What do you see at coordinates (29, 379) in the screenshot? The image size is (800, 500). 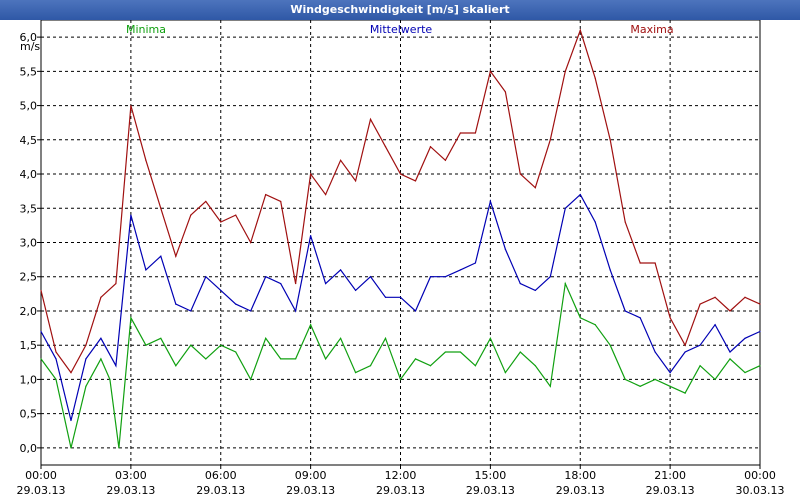 I see `y-tick-label: 1,0` at bounding box center [29, 379].